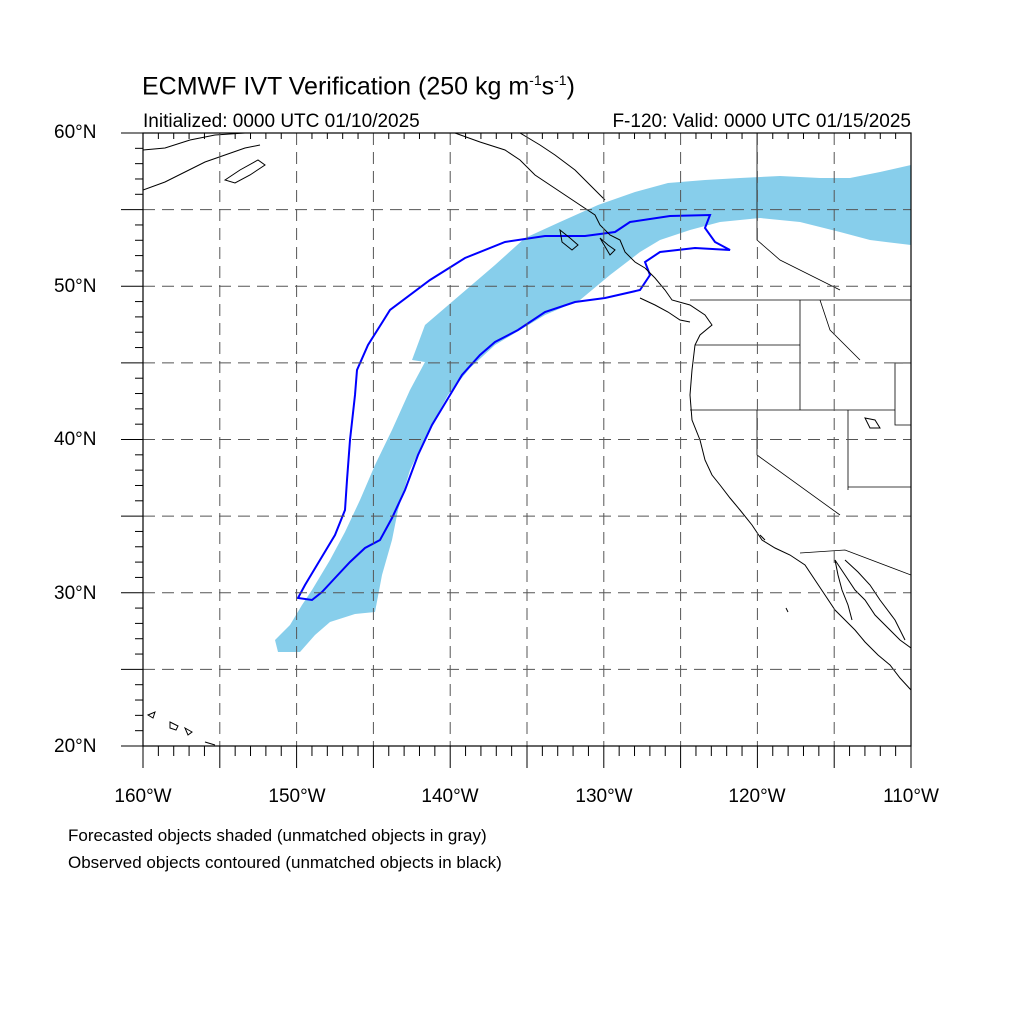 The height and width of the screenshot is (1024, 1024). Describe the element at coordinates (604, 796) in the screenshot. I see `lon-label-130w: 130°W` at that location.